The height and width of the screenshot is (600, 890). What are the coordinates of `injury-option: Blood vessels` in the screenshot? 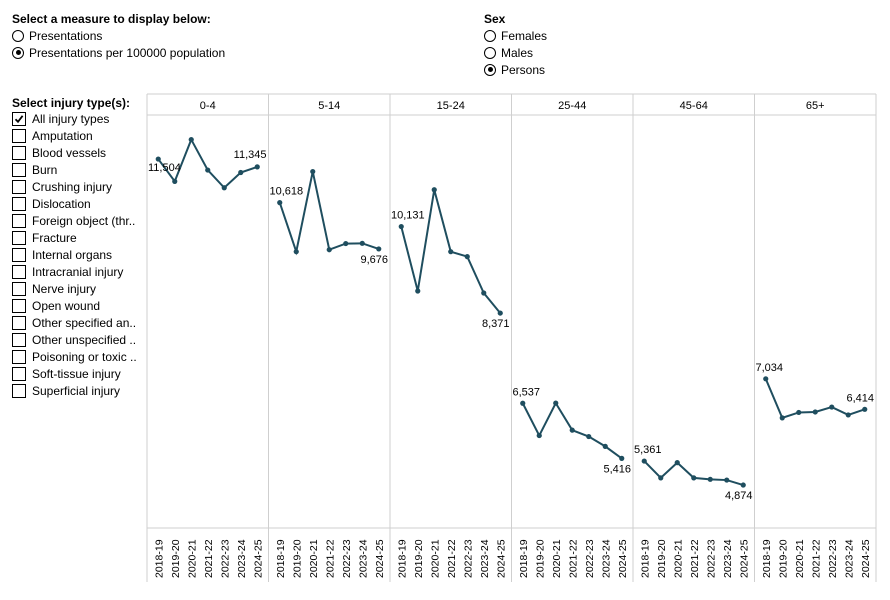 It's located at (59, 152).